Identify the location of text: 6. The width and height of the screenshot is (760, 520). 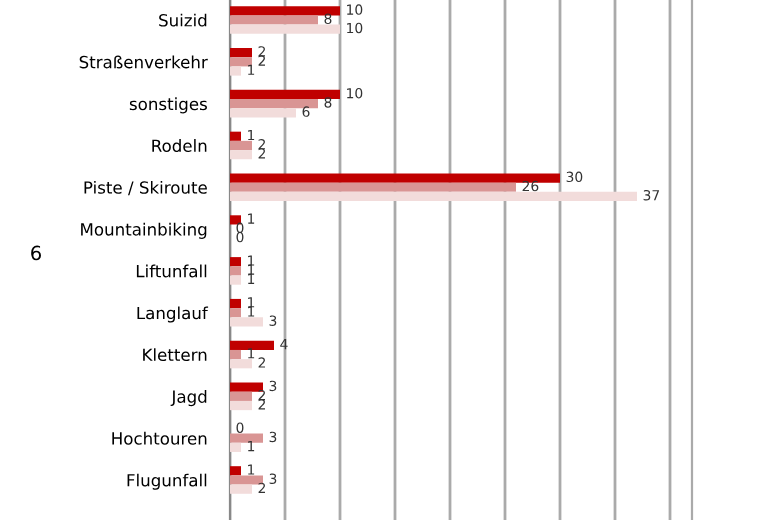
(36, 253).